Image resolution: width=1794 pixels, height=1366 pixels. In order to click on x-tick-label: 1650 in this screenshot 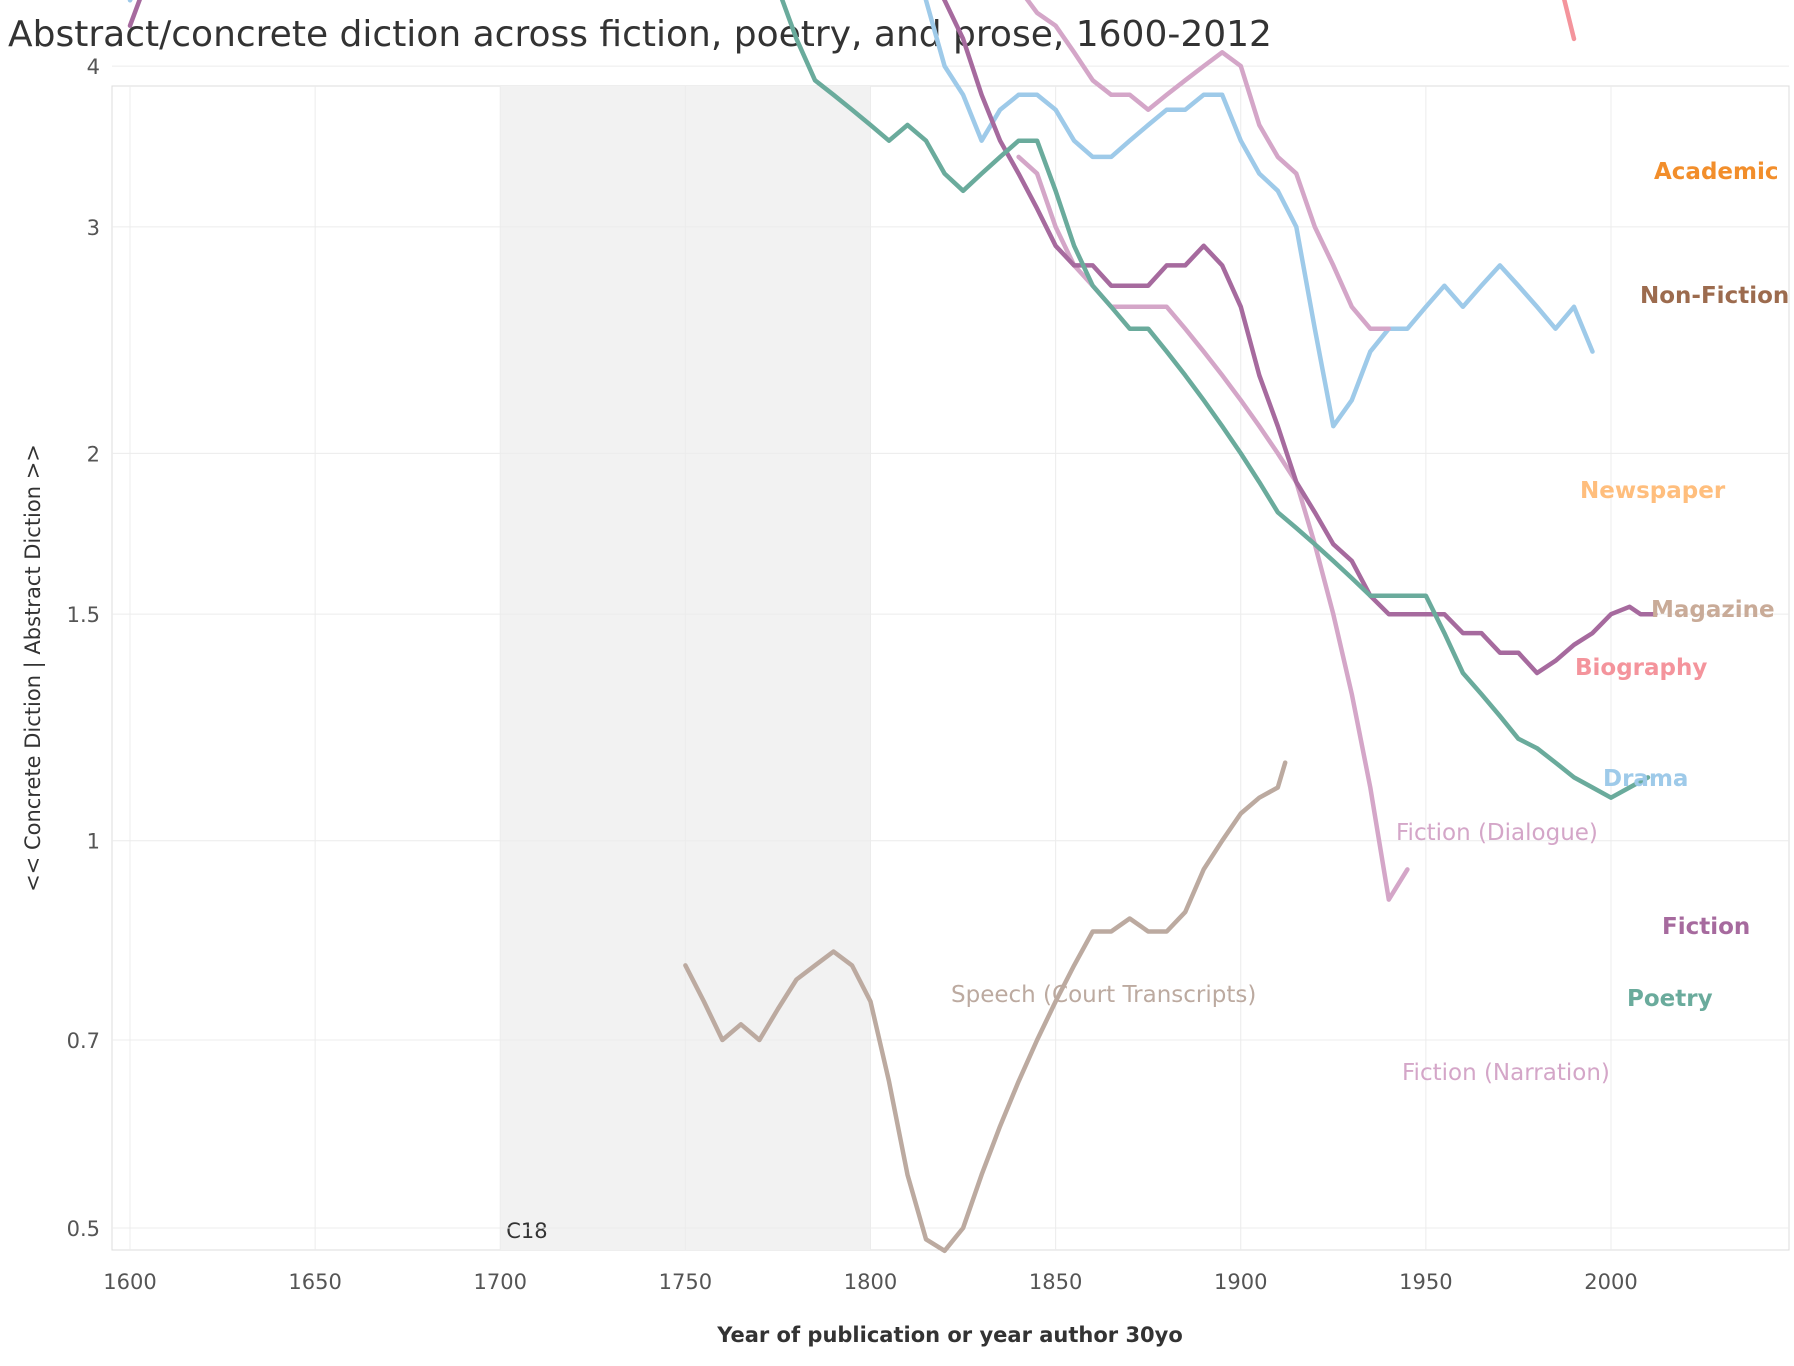, I will do `click(314, 1282)`.